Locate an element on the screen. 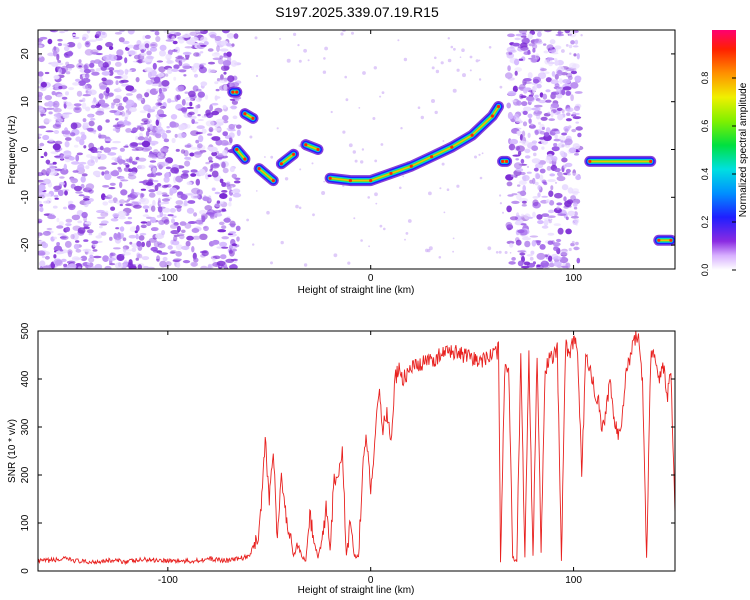 The width and height of the screenshot is (750, 600). trace-early-1-peak is located at coordinates (237, 92).